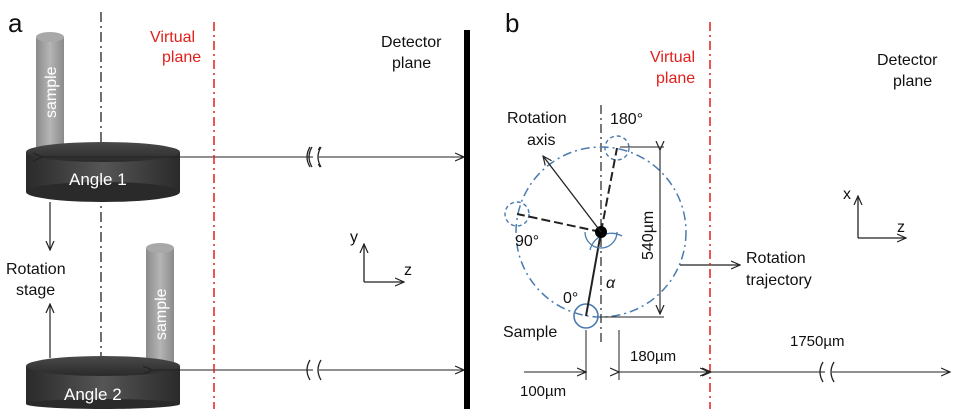 This screenshot has width=959, height=409. Describe the element at coordinates (411, 63) in the screenshot. I see `detector-plane-label-a-2: plane` at that location.